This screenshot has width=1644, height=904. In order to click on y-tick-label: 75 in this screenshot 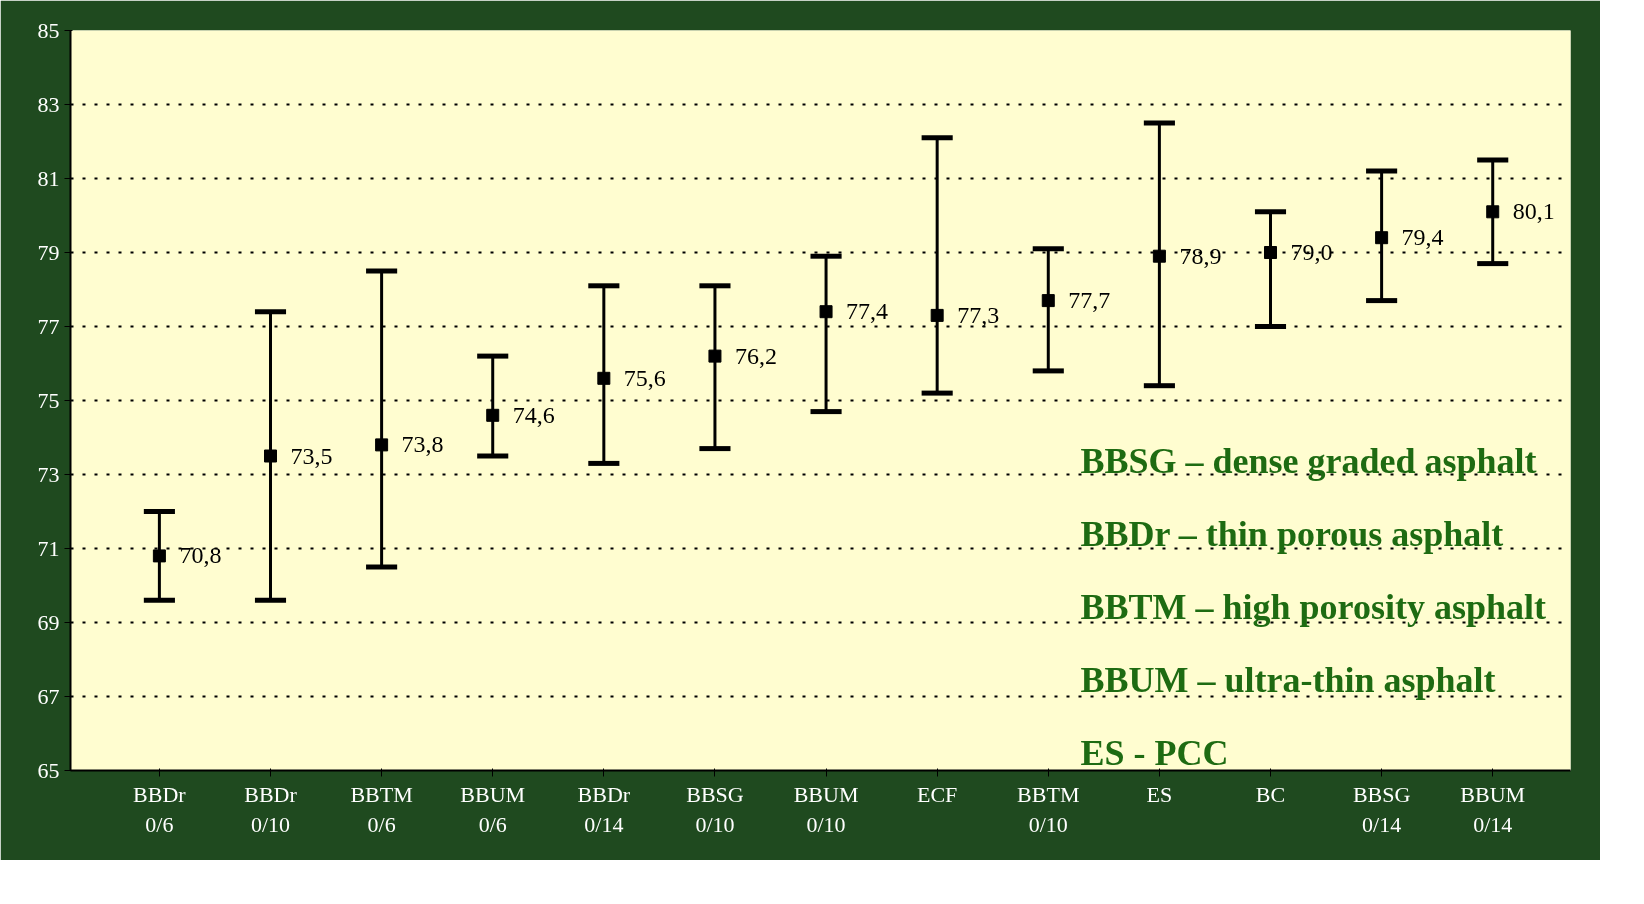, I will do `click(48, 400)`.